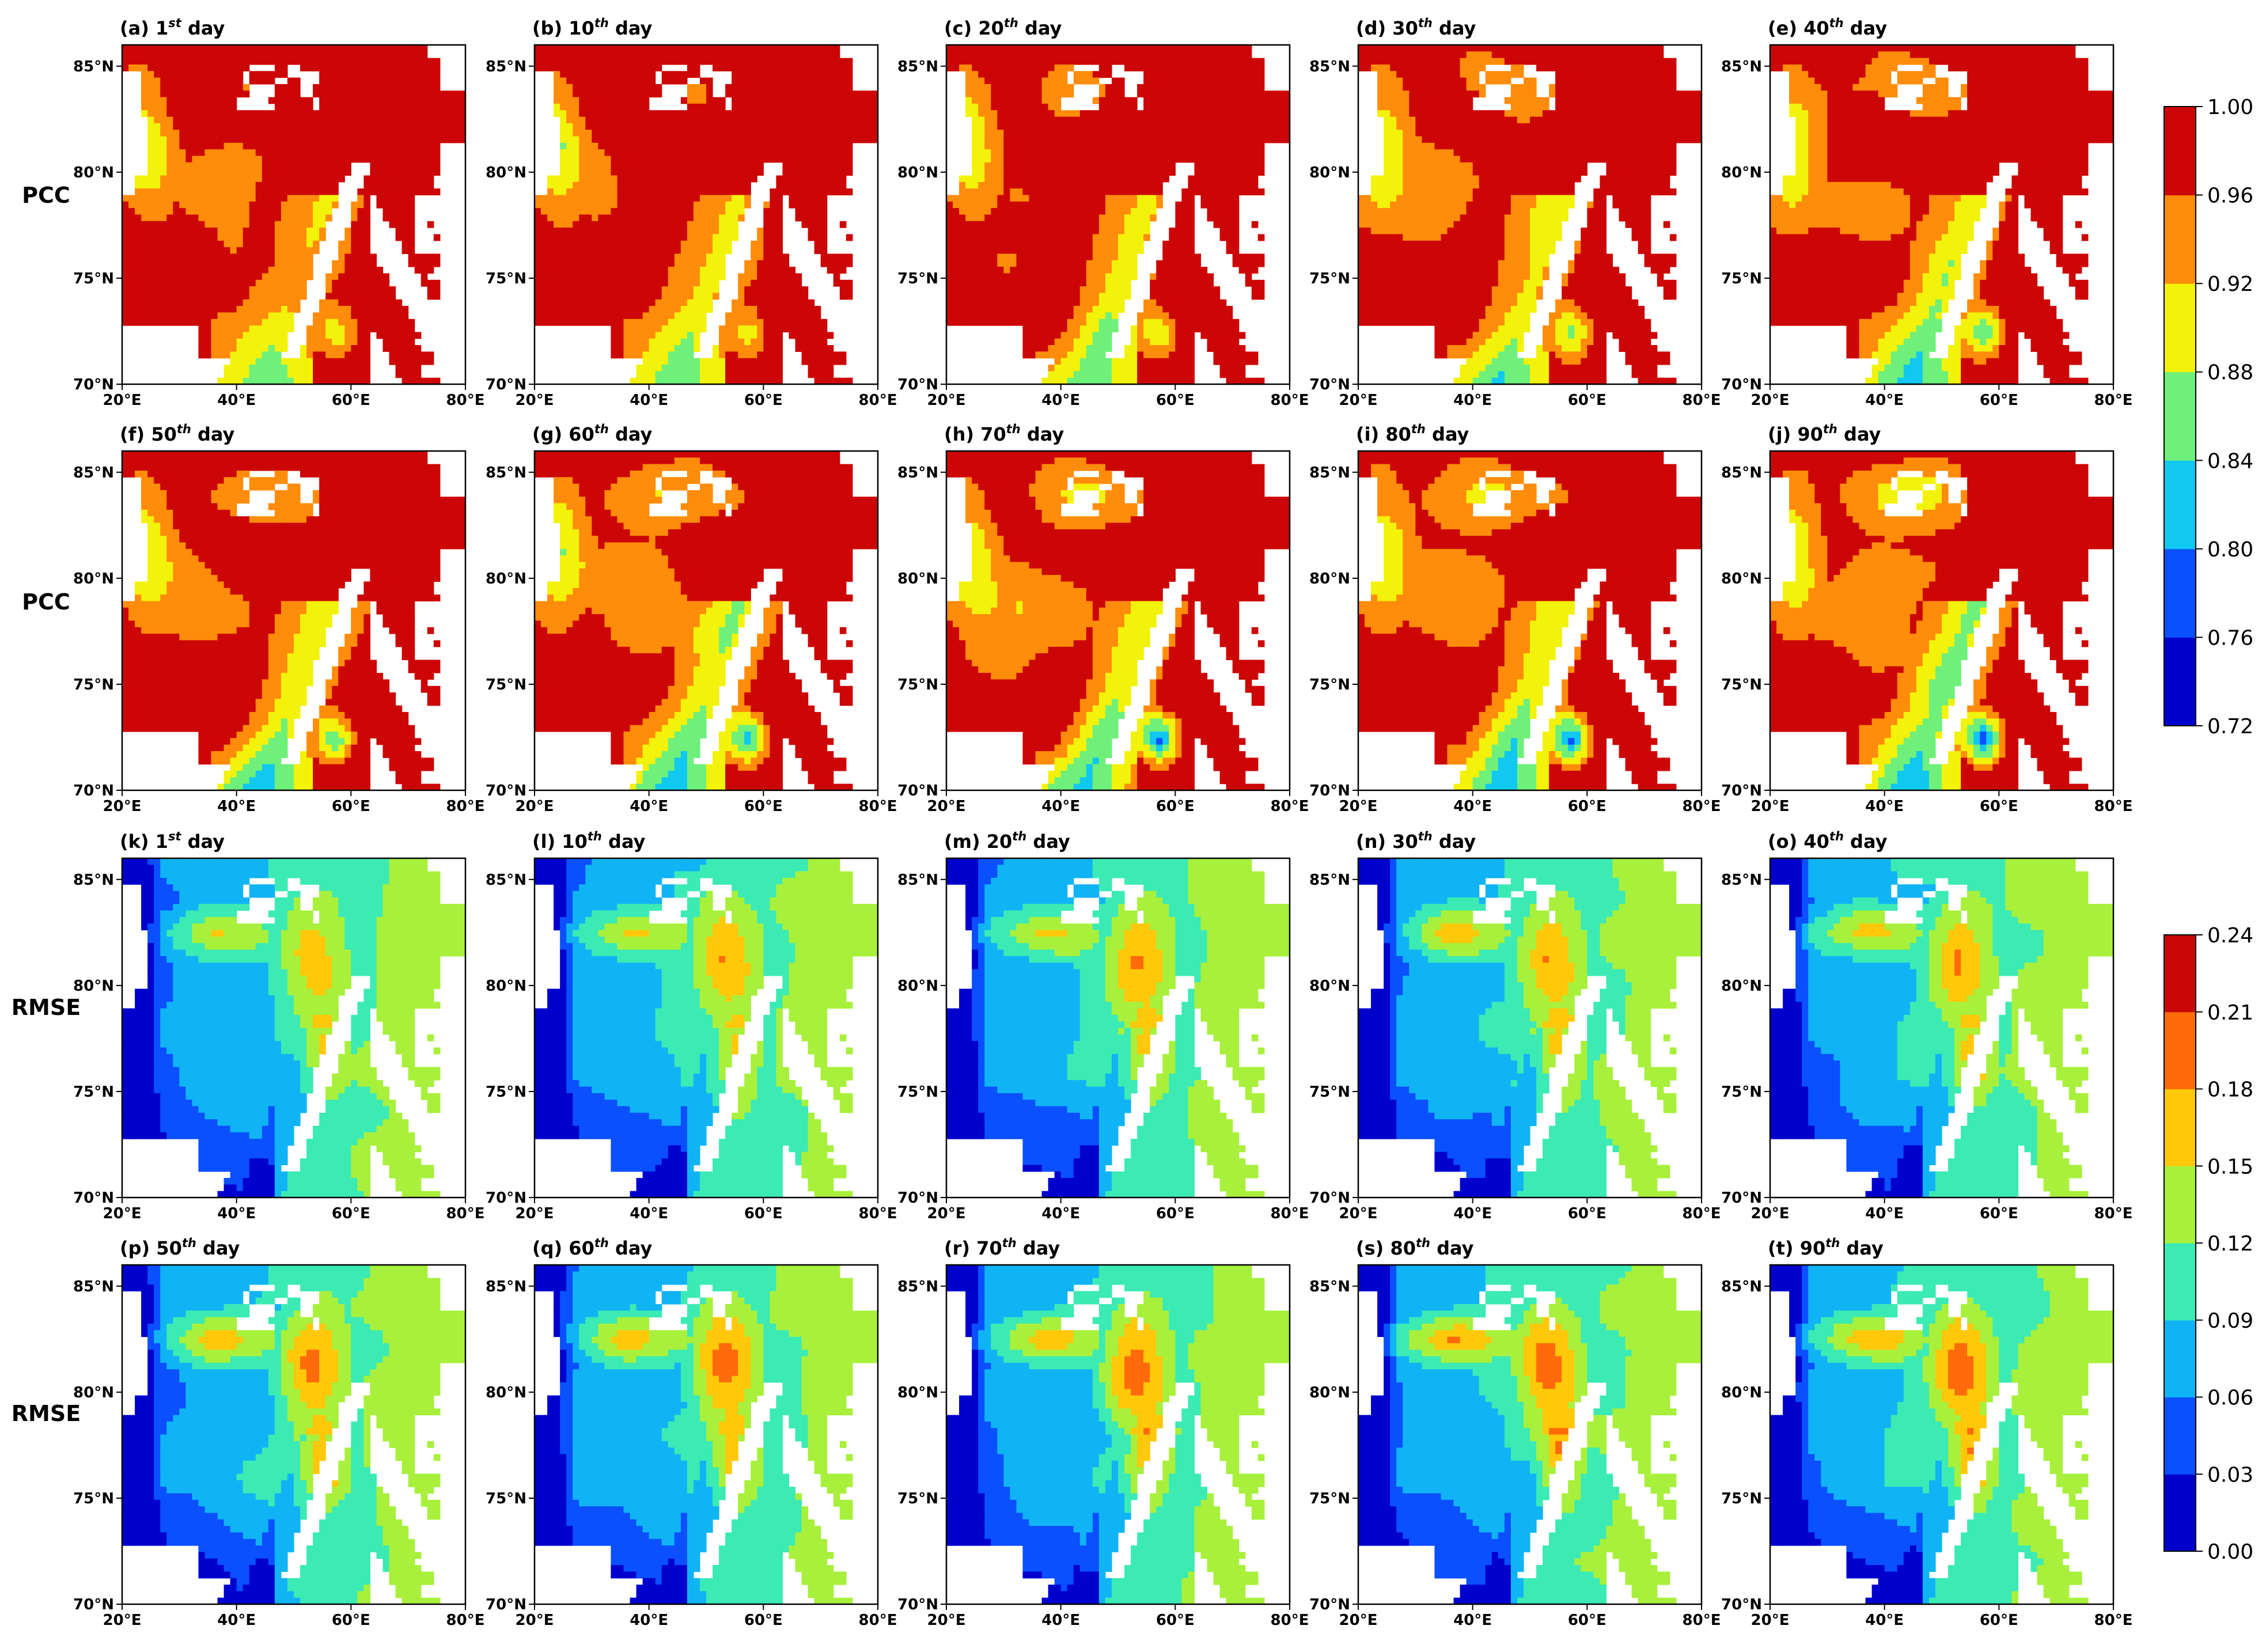 The height and width of the screenshot is (1652, 2262). Describe the element at coordinates (1827, 27) in the screenshot. I see `panel-title: (e) 40th day` at that location.